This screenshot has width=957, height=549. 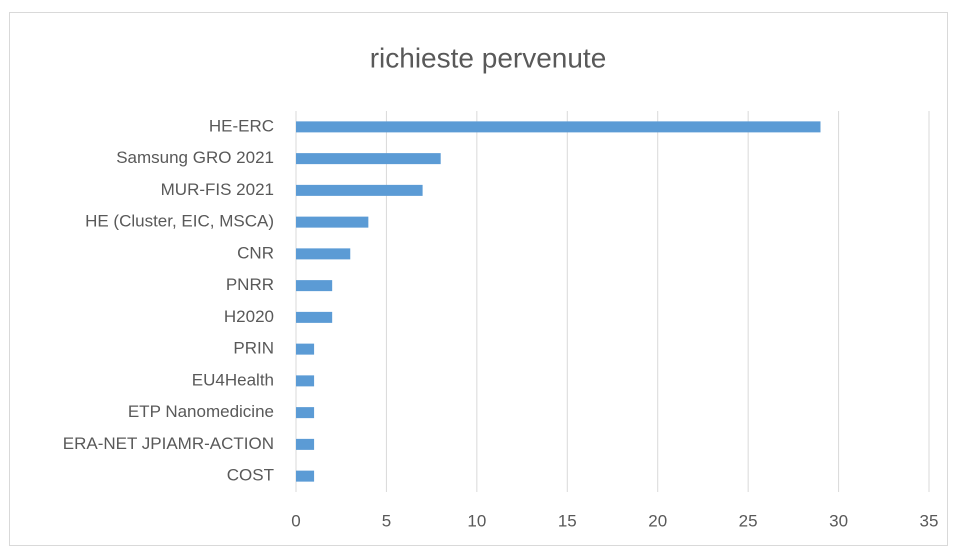 What do you see at coordinates (250, 284) in the screenshot?
I see `y-tick-label: PNRR` at bounding box center [250, 284].